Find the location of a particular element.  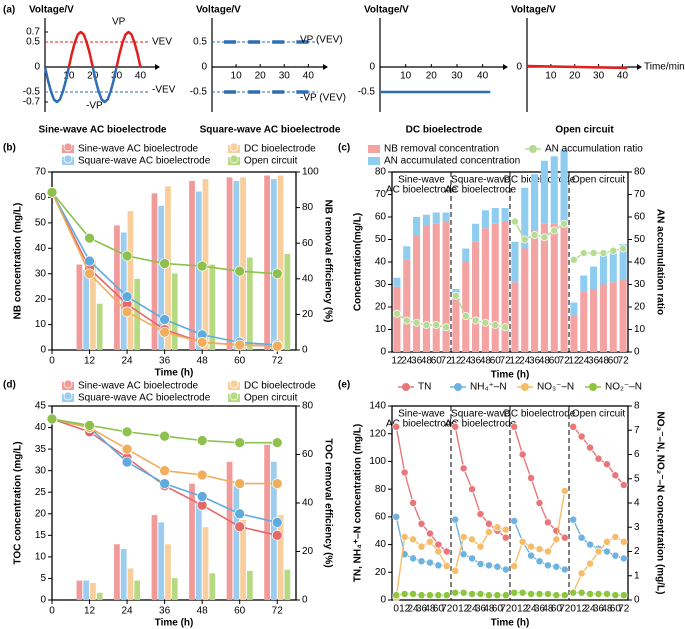

annotation: -VEV is located at coordinates (164, 90).